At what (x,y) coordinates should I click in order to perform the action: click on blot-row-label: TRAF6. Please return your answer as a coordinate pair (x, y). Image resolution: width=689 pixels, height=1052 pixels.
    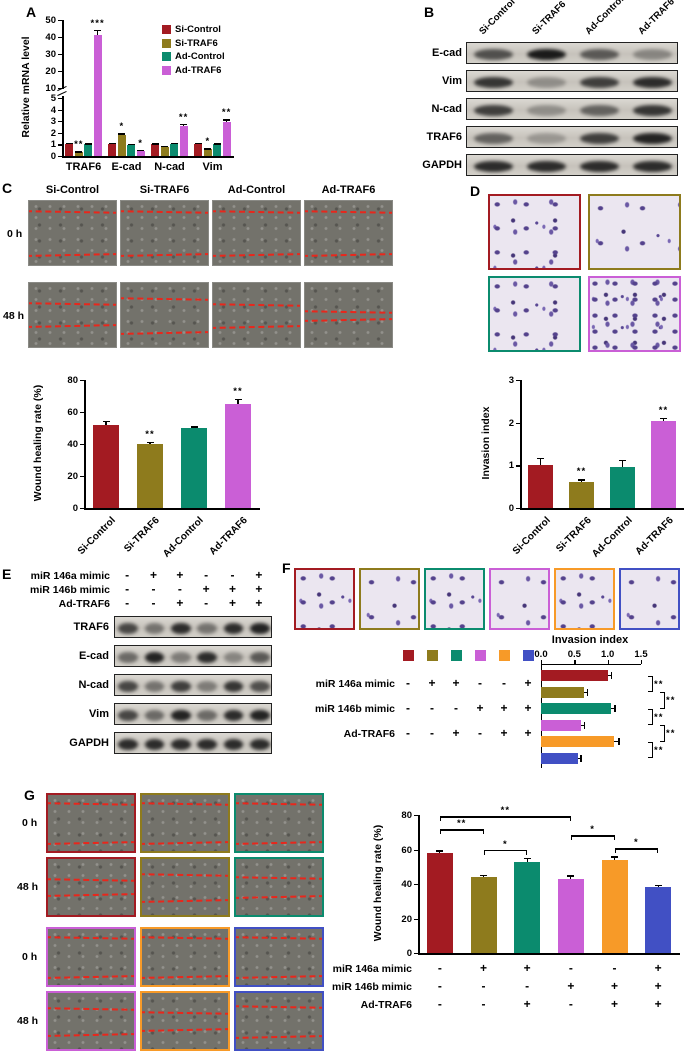
    Looking at the image, I should click on (444, 137).